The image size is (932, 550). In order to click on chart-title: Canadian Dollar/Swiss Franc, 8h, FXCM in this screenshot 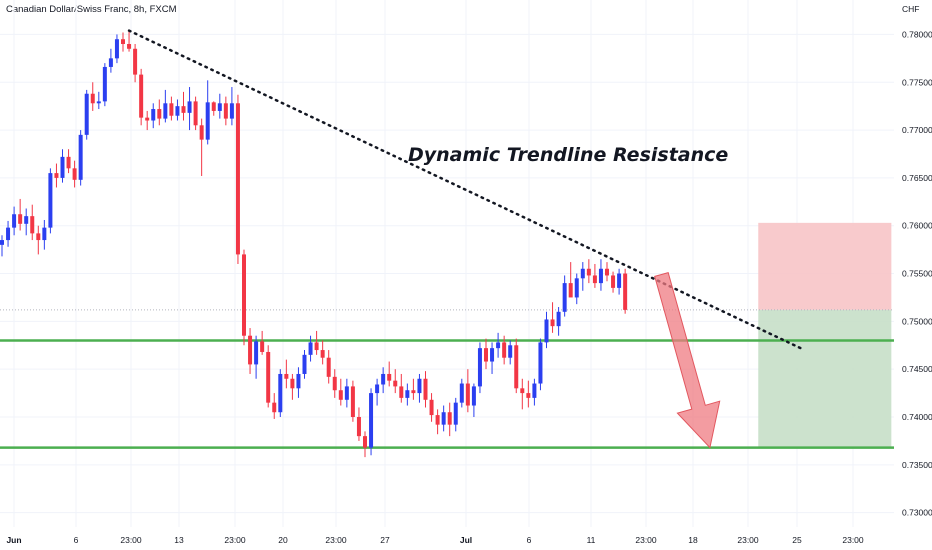, I will do `click(91, 9)`.